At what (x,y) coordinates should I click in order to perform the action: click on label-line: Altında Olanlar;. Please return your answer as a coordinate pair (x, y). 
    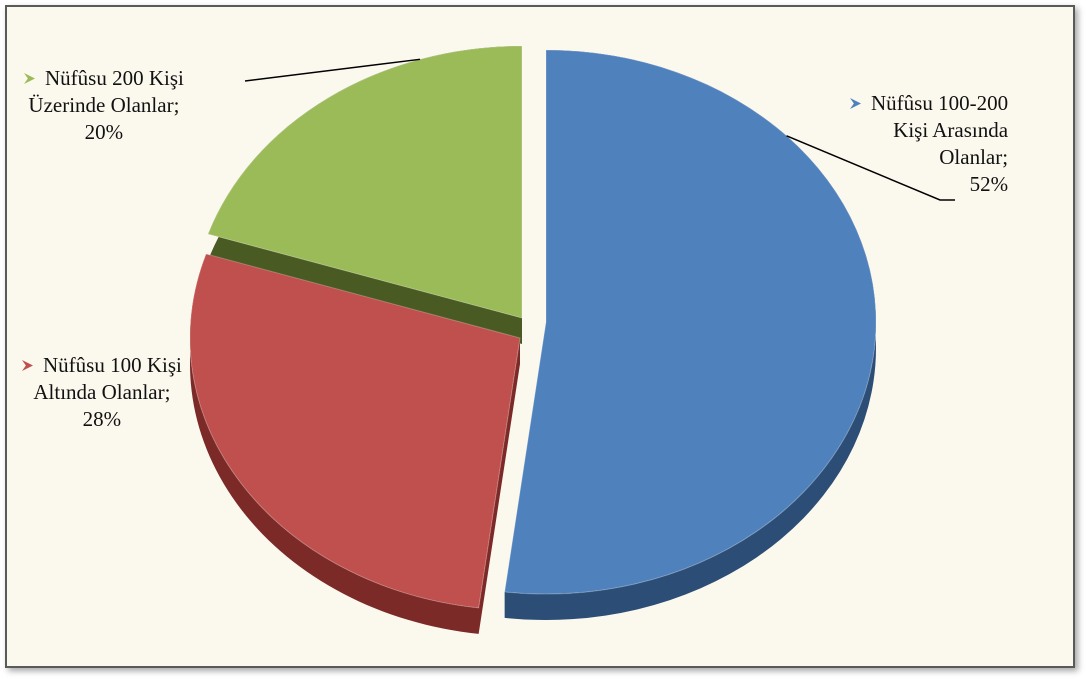
    Looking at the image, I should click on (102, 392).